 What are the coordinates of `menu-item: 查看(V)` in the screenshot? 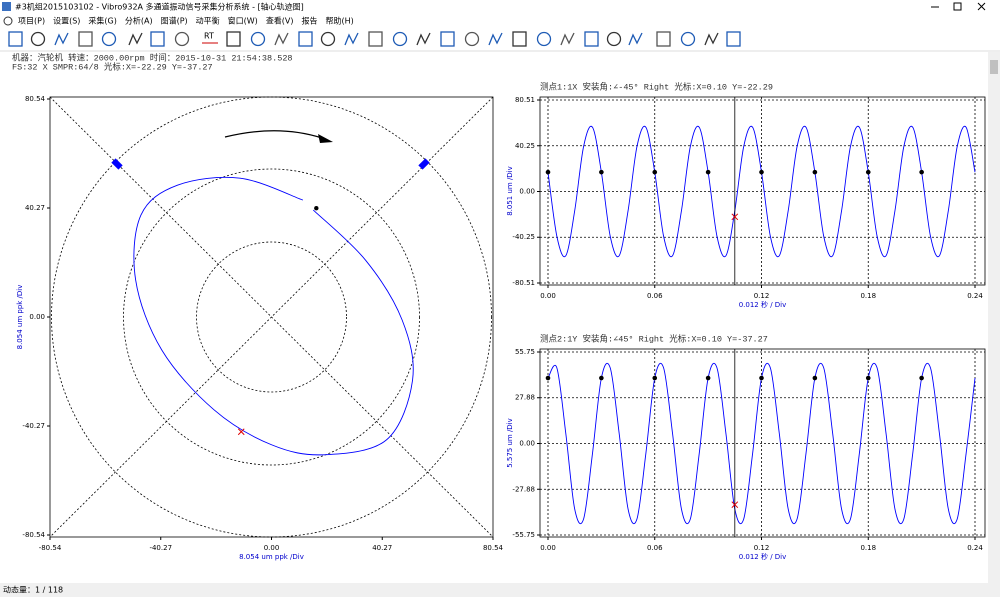 It's located at (280, 21).